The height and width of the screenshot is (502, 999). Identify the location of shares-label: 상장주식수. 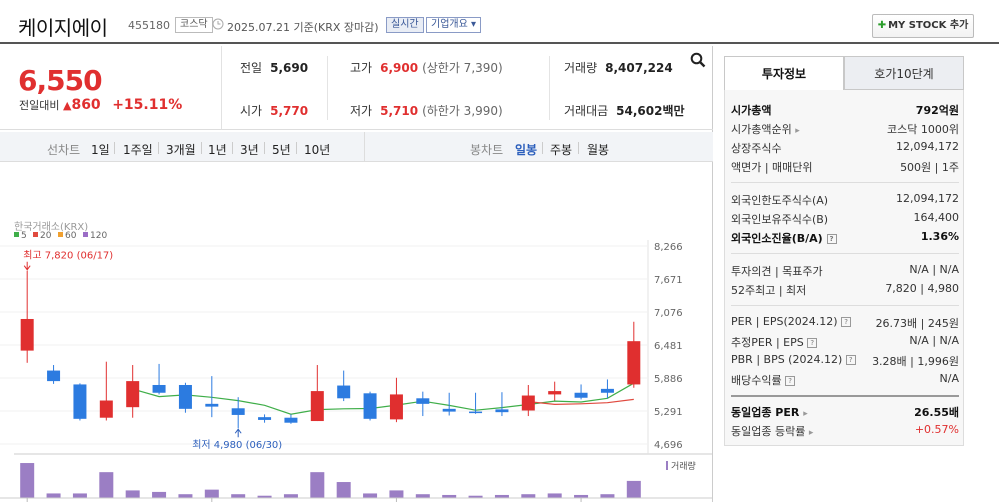
(756, 148).